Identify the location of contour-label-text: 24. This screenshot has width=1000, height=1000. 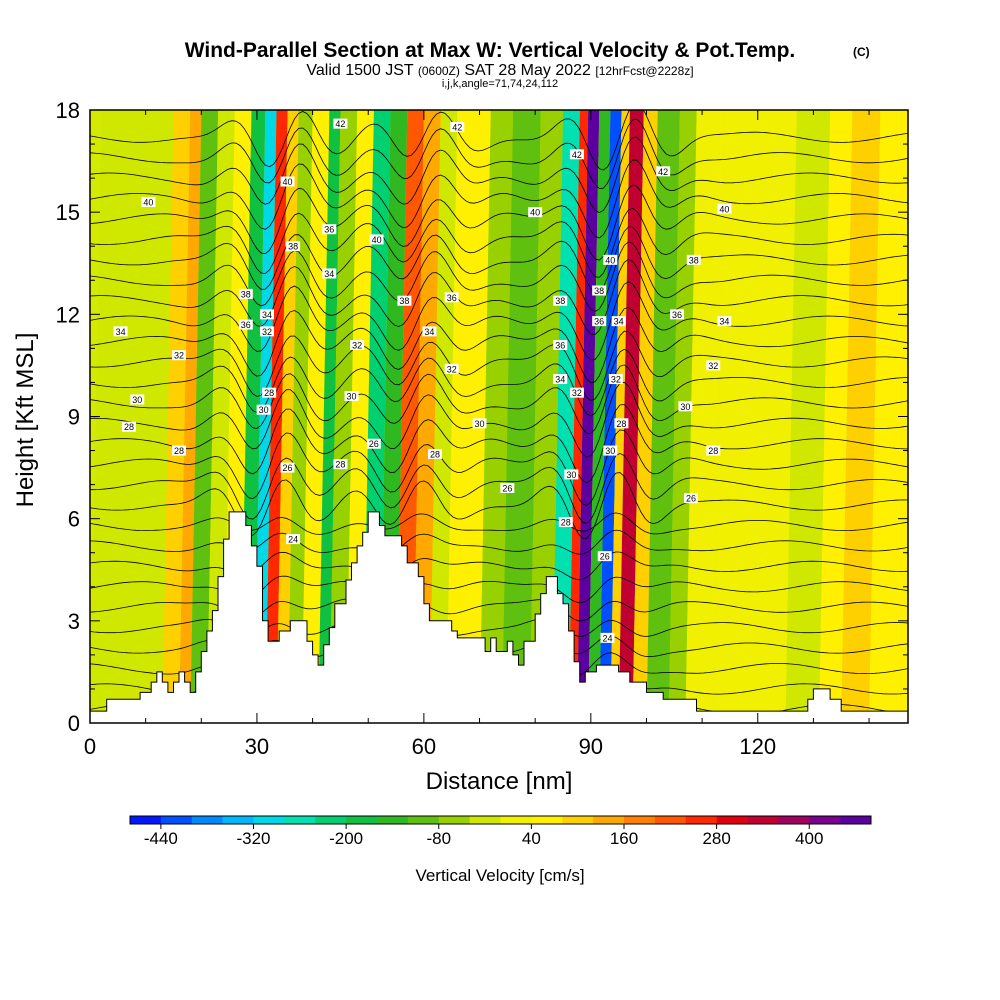
(608, 638).